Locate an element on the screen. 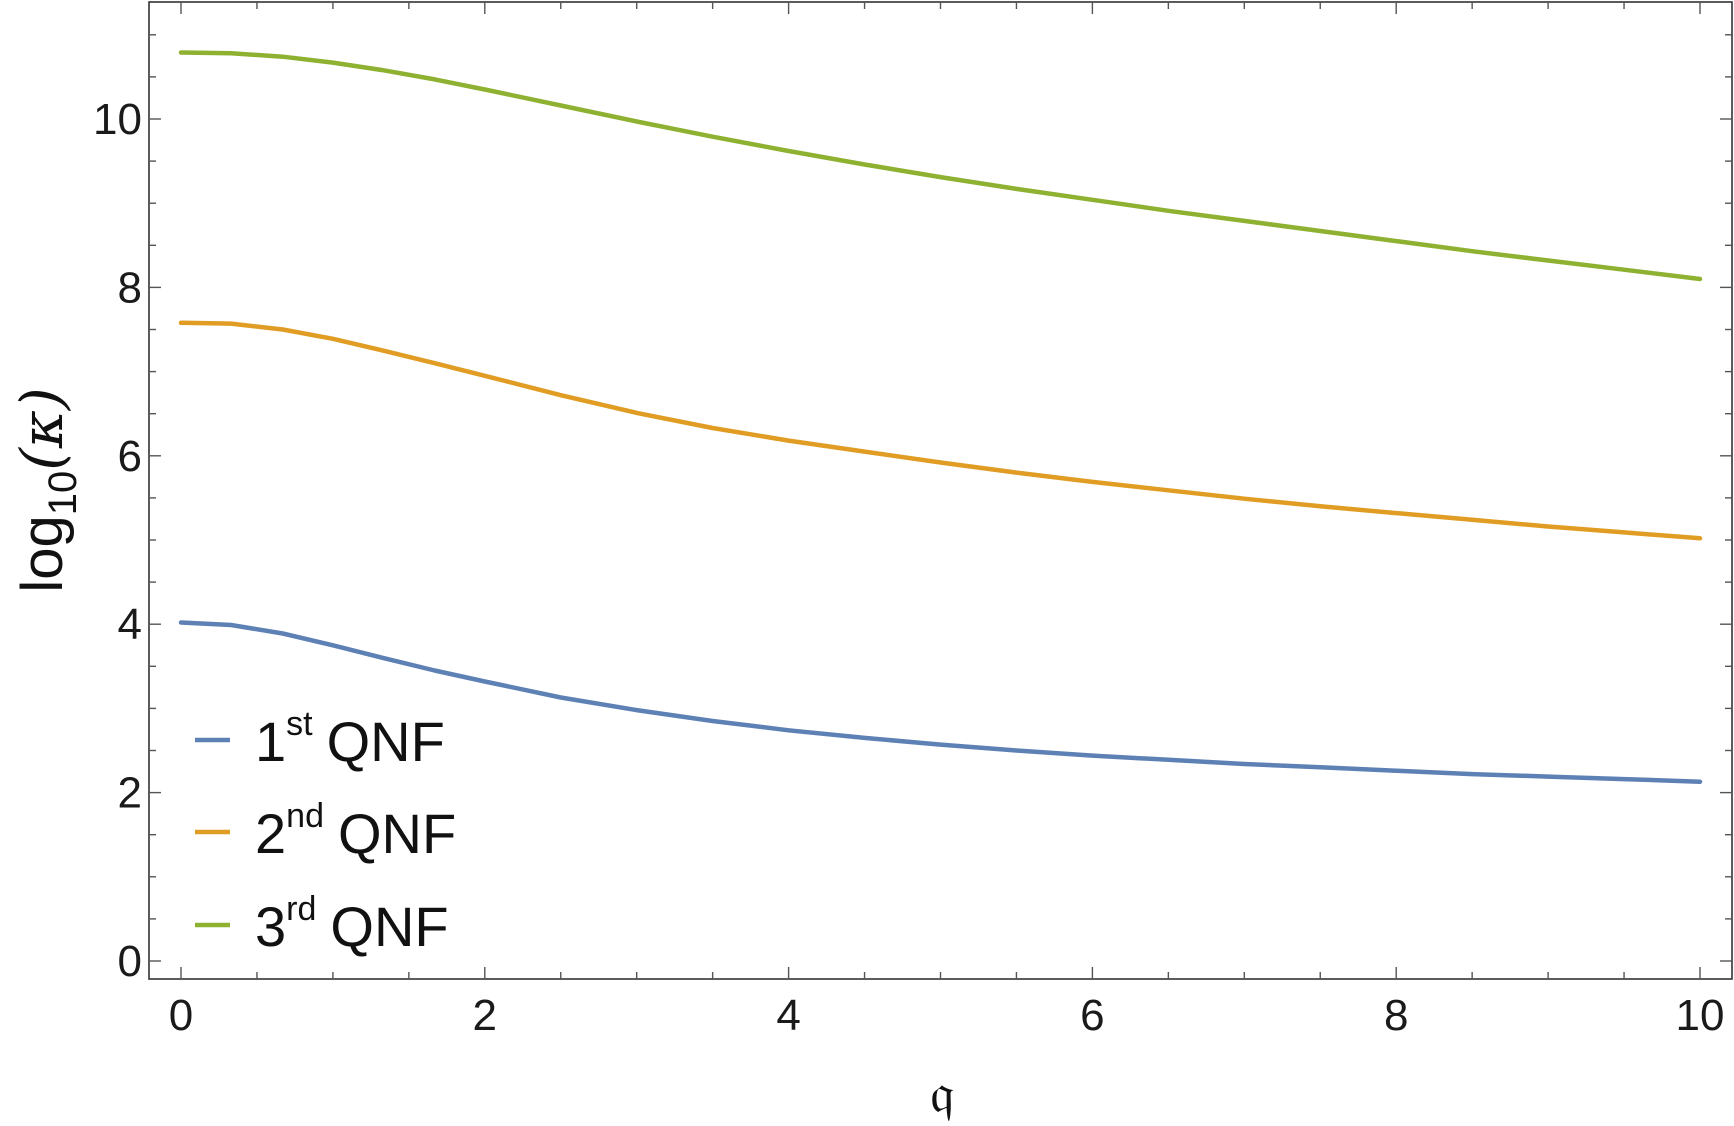  y-tick-label: 10 is located at coordinates (117, 119).